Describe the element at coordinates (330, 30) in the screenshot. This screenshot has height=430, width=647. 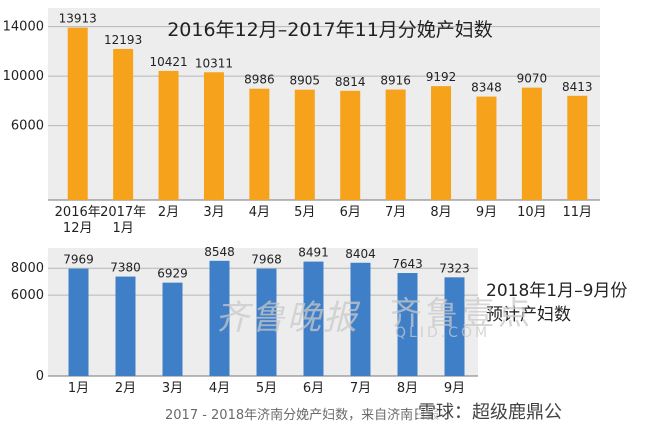
I see `chart-title: 2016年12月–2017年11月分娩产妇数` at that location.